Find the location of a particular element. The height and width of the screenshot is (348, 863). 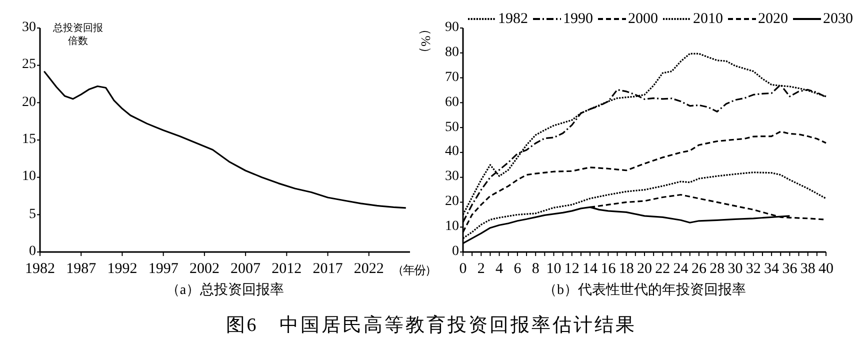

y-tick-label: 25 is located at coordinates (29, 65).